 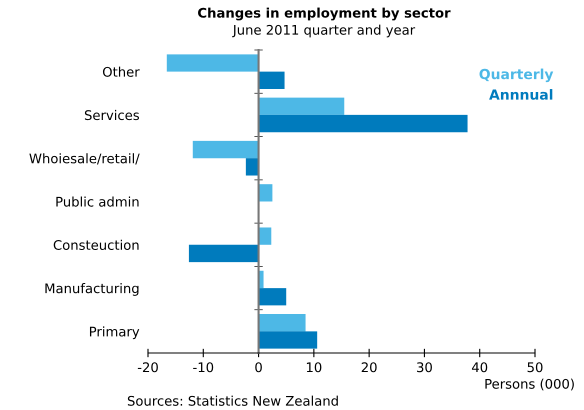 I want to click on source-note: Sources: Statistics New Zealand, so click(x=233, y=401).